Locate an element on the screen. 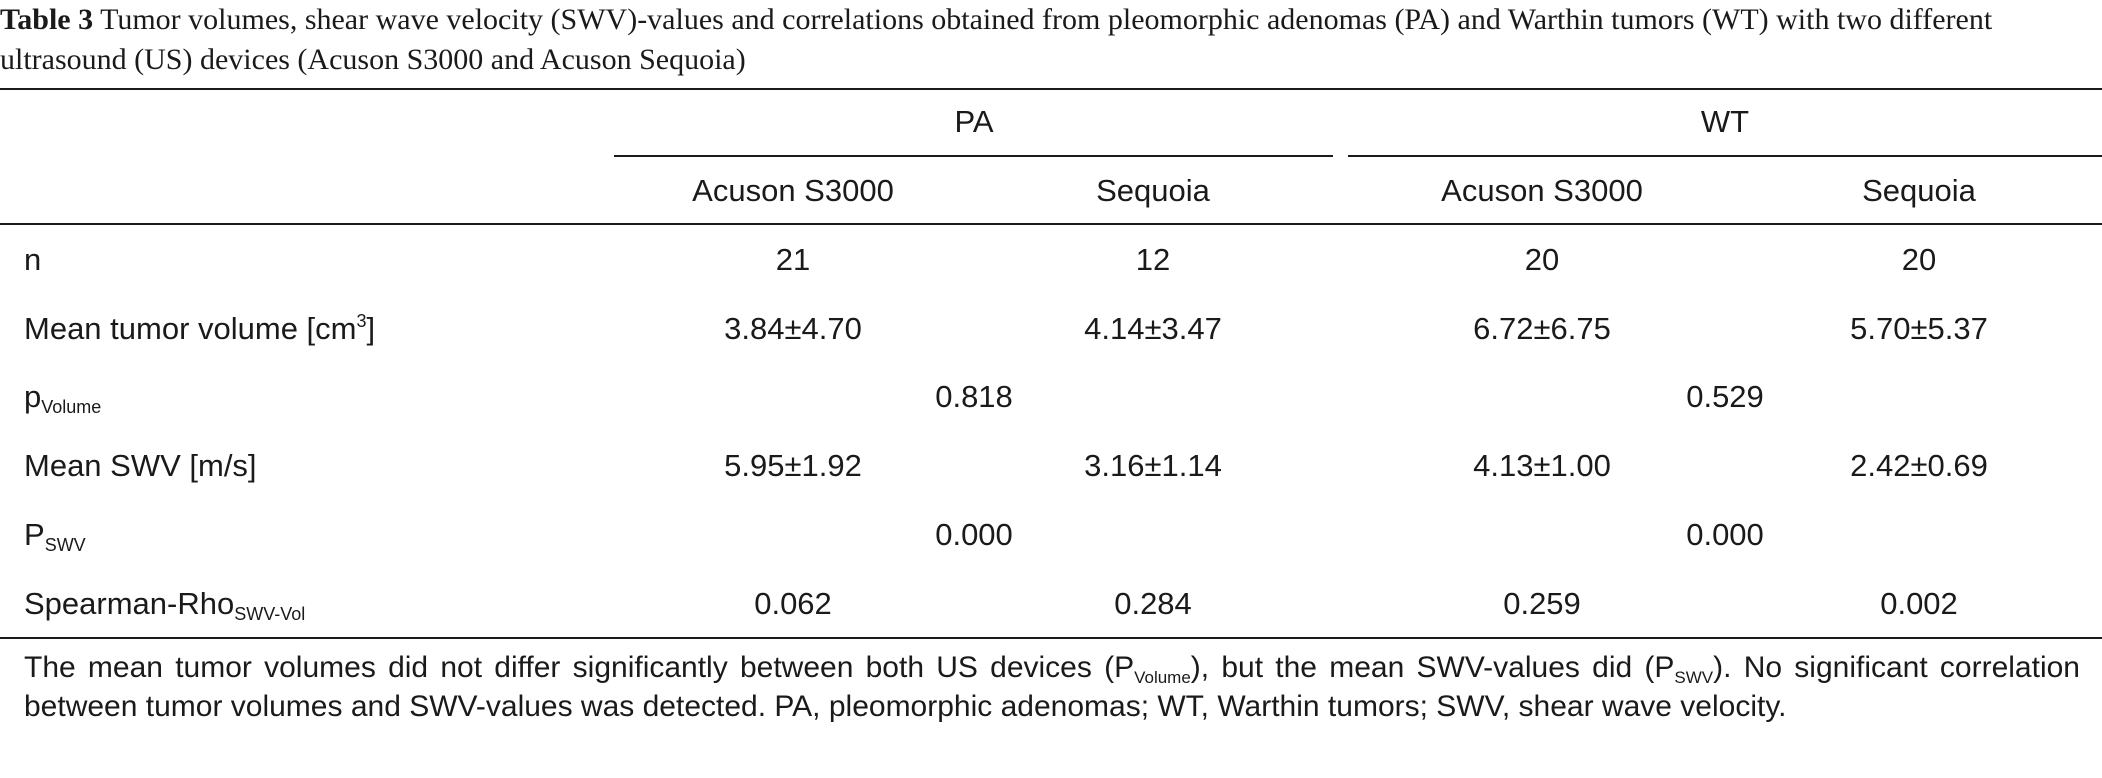 The height and width of the screenshot is (778, 2102). volume-label-sup: 3 is located at coordinates (361, 321).